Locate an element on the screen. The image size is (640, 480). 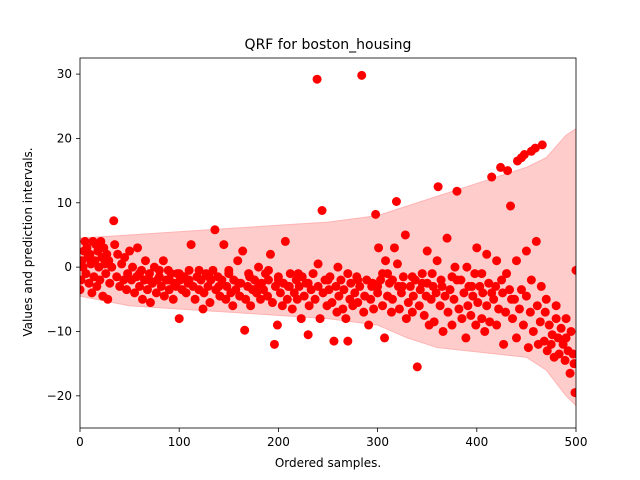
x-tick-label-500: 500 is located at coordinates (576, 442).